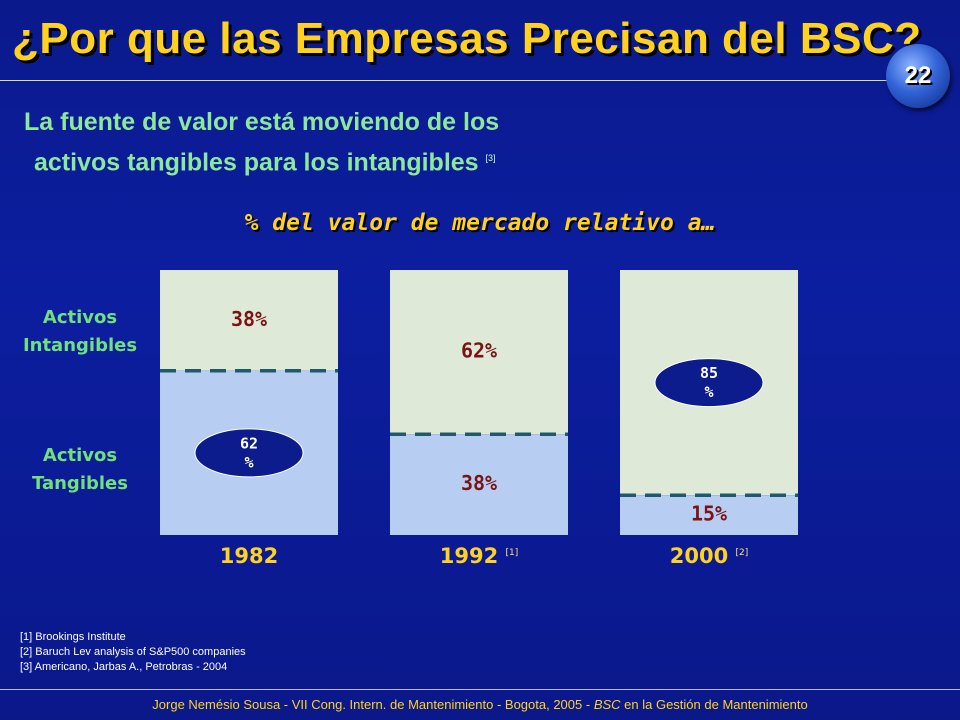 This screenshot has height=720, width=960. Describe the element at coordinates (480, 689) in the screenshot. I see `footer-divider` at that location.